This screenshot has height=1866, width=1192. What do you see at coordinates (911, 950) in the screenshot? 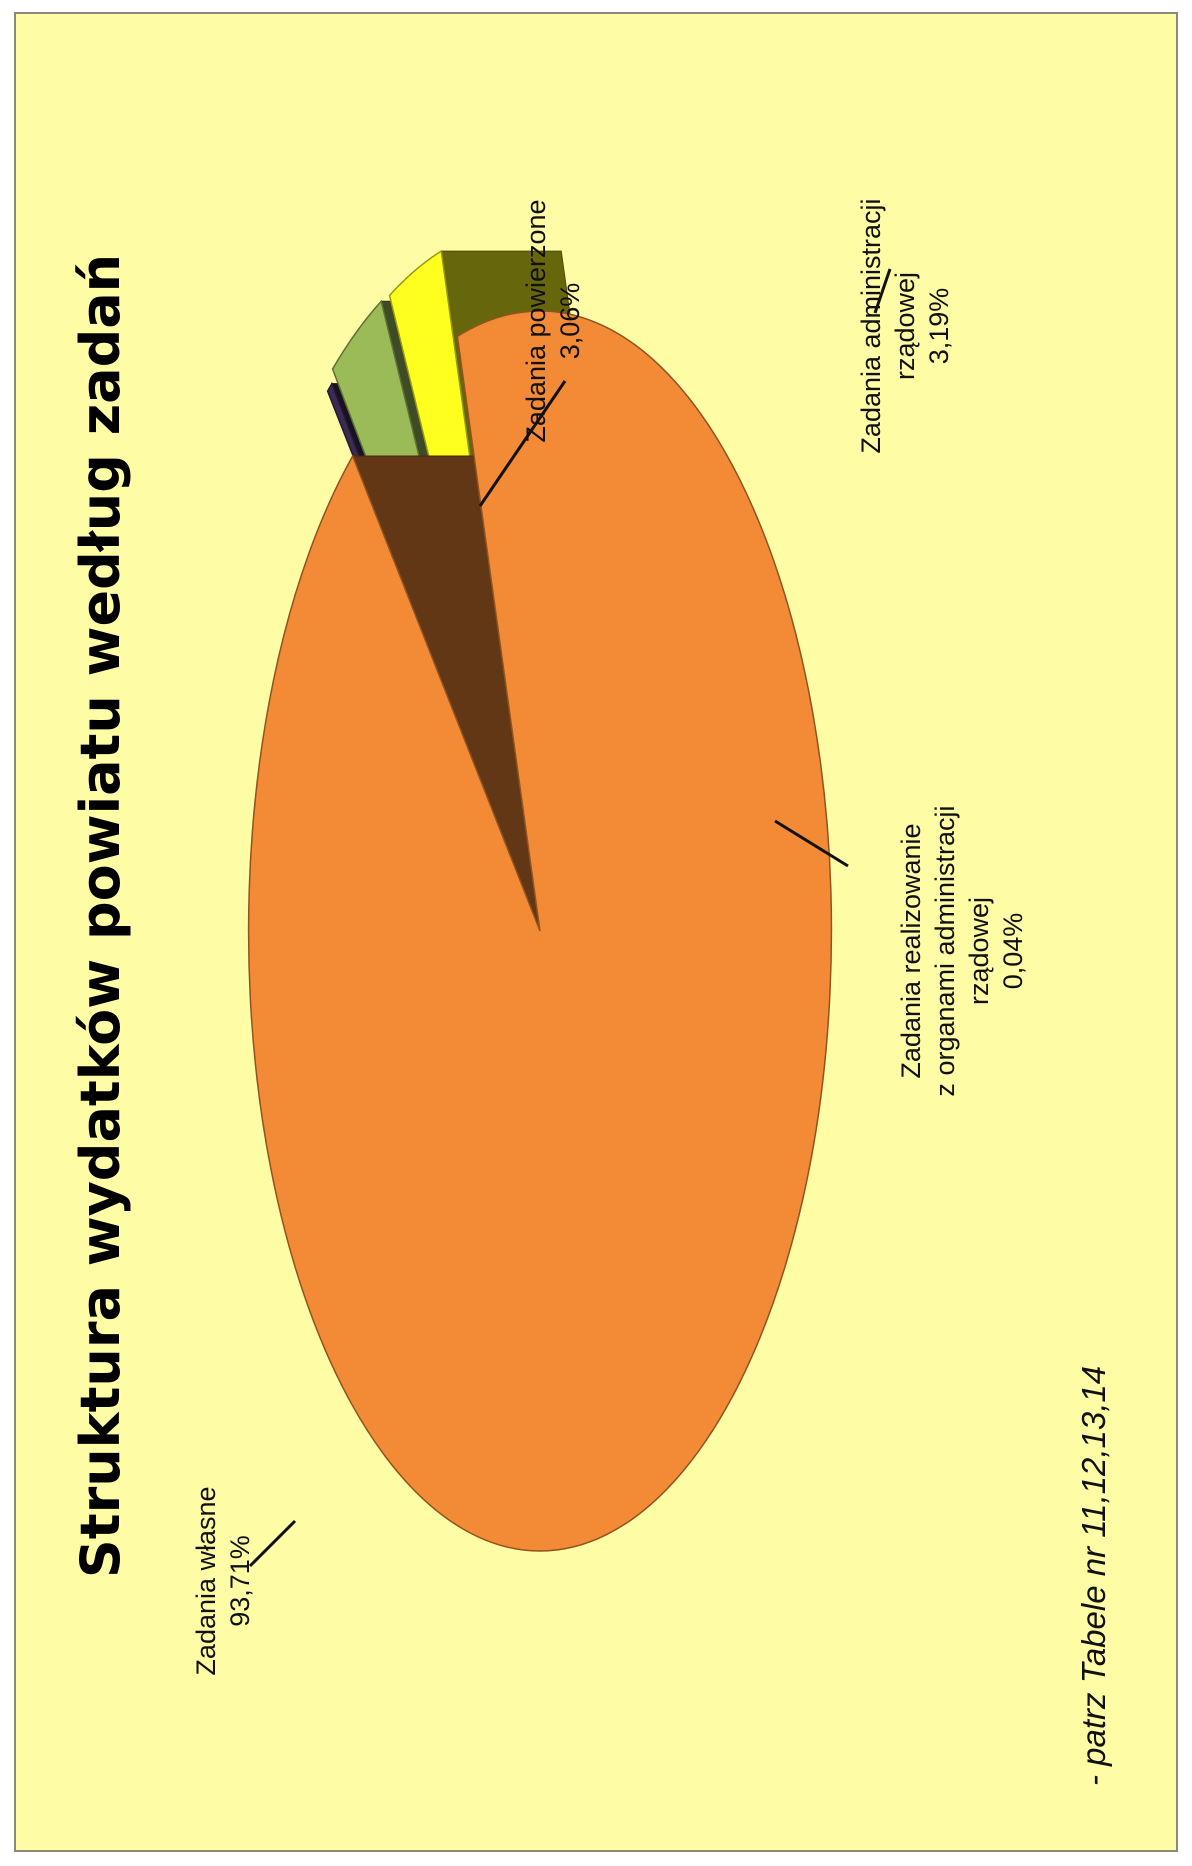
I see `slice-name-label: Zadania realizowanie` at bounding box center [911, 950].